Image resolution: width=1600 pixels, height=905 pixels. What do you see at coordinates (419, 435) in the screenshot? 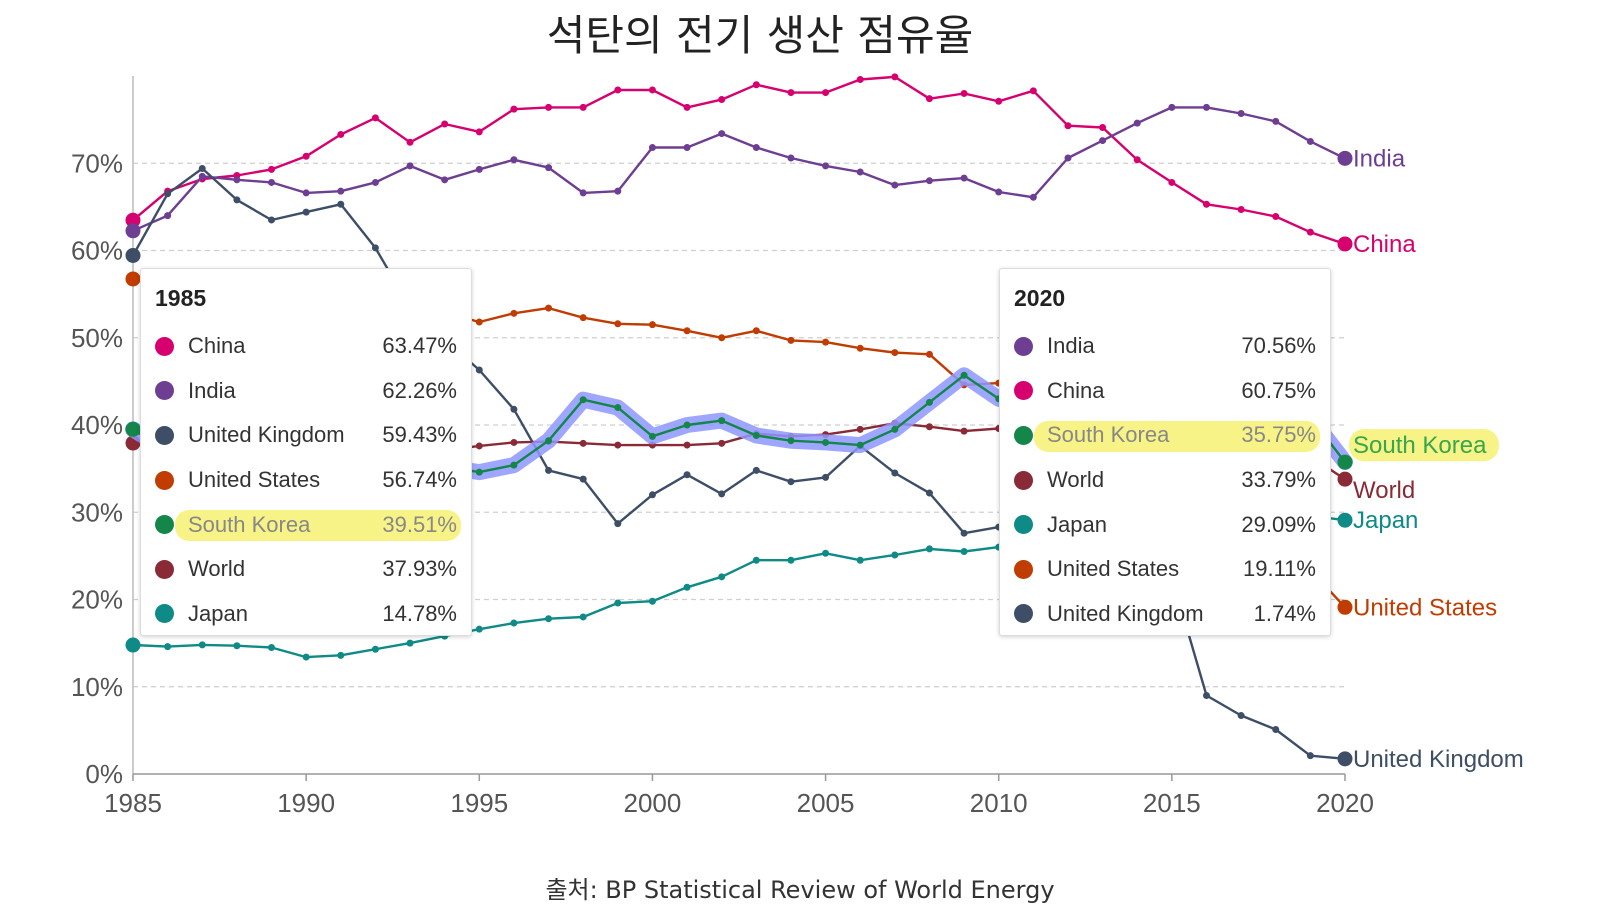
I see `series-value: 59.43%` at bounding box center [419, 435].